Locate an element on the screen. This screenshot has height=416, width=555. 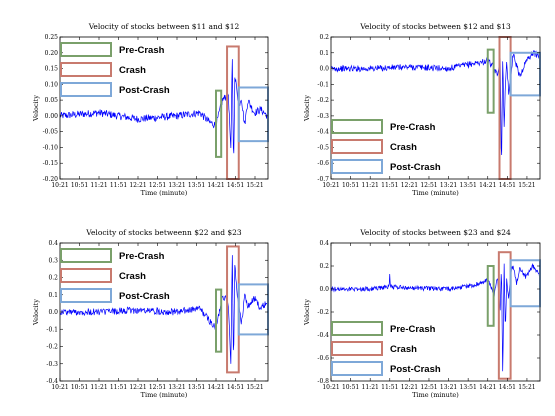
y-tick-label: 0.10 is located at coordinates (52, 84).